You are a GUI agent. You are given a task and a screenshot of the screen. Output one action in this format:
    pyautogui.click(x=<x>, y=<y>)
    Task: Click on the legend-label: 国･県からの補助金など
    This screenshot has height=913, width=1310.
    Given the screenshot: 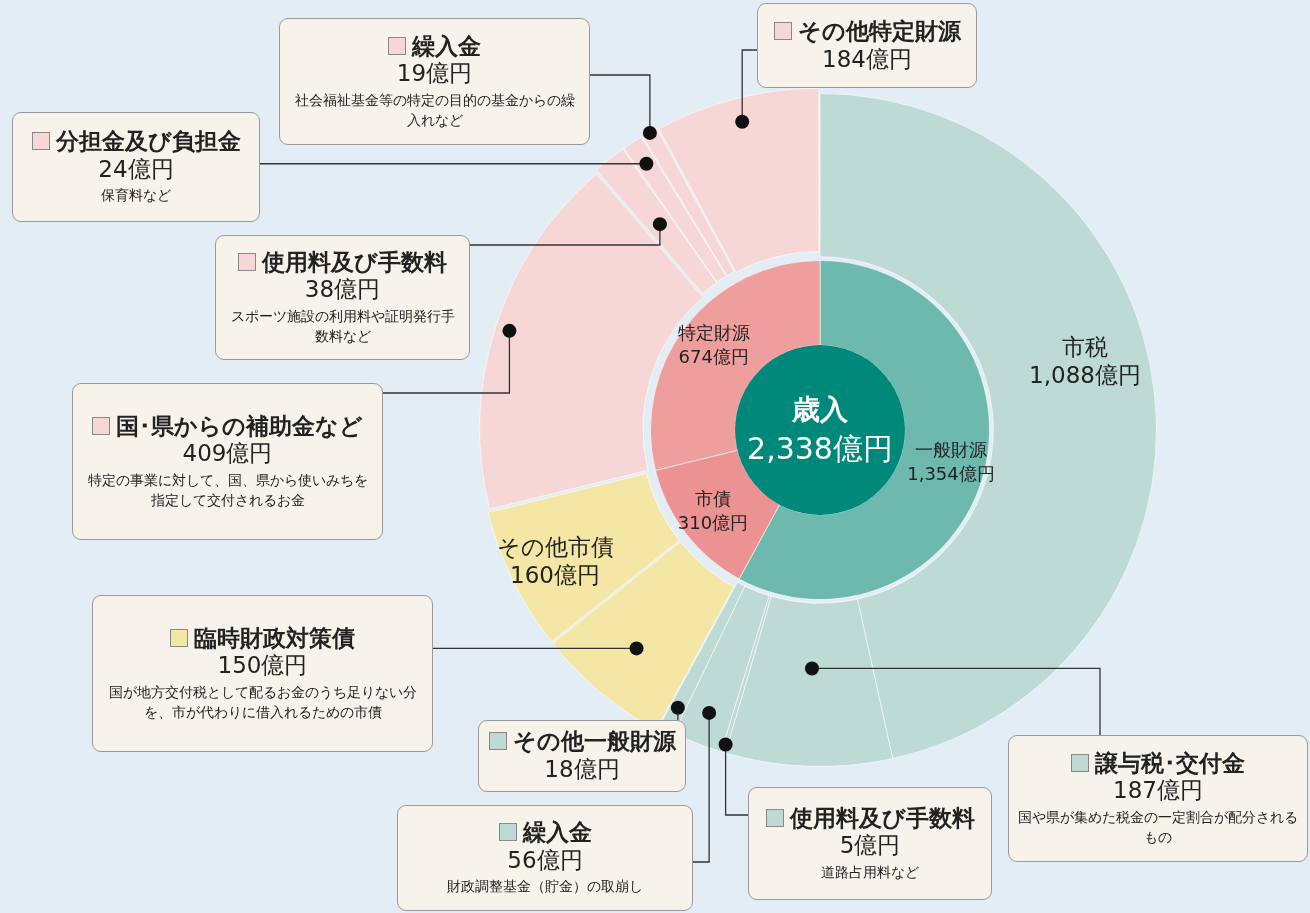 What is the action you would take?
    pyautogui.click(x=239, y=426)
    